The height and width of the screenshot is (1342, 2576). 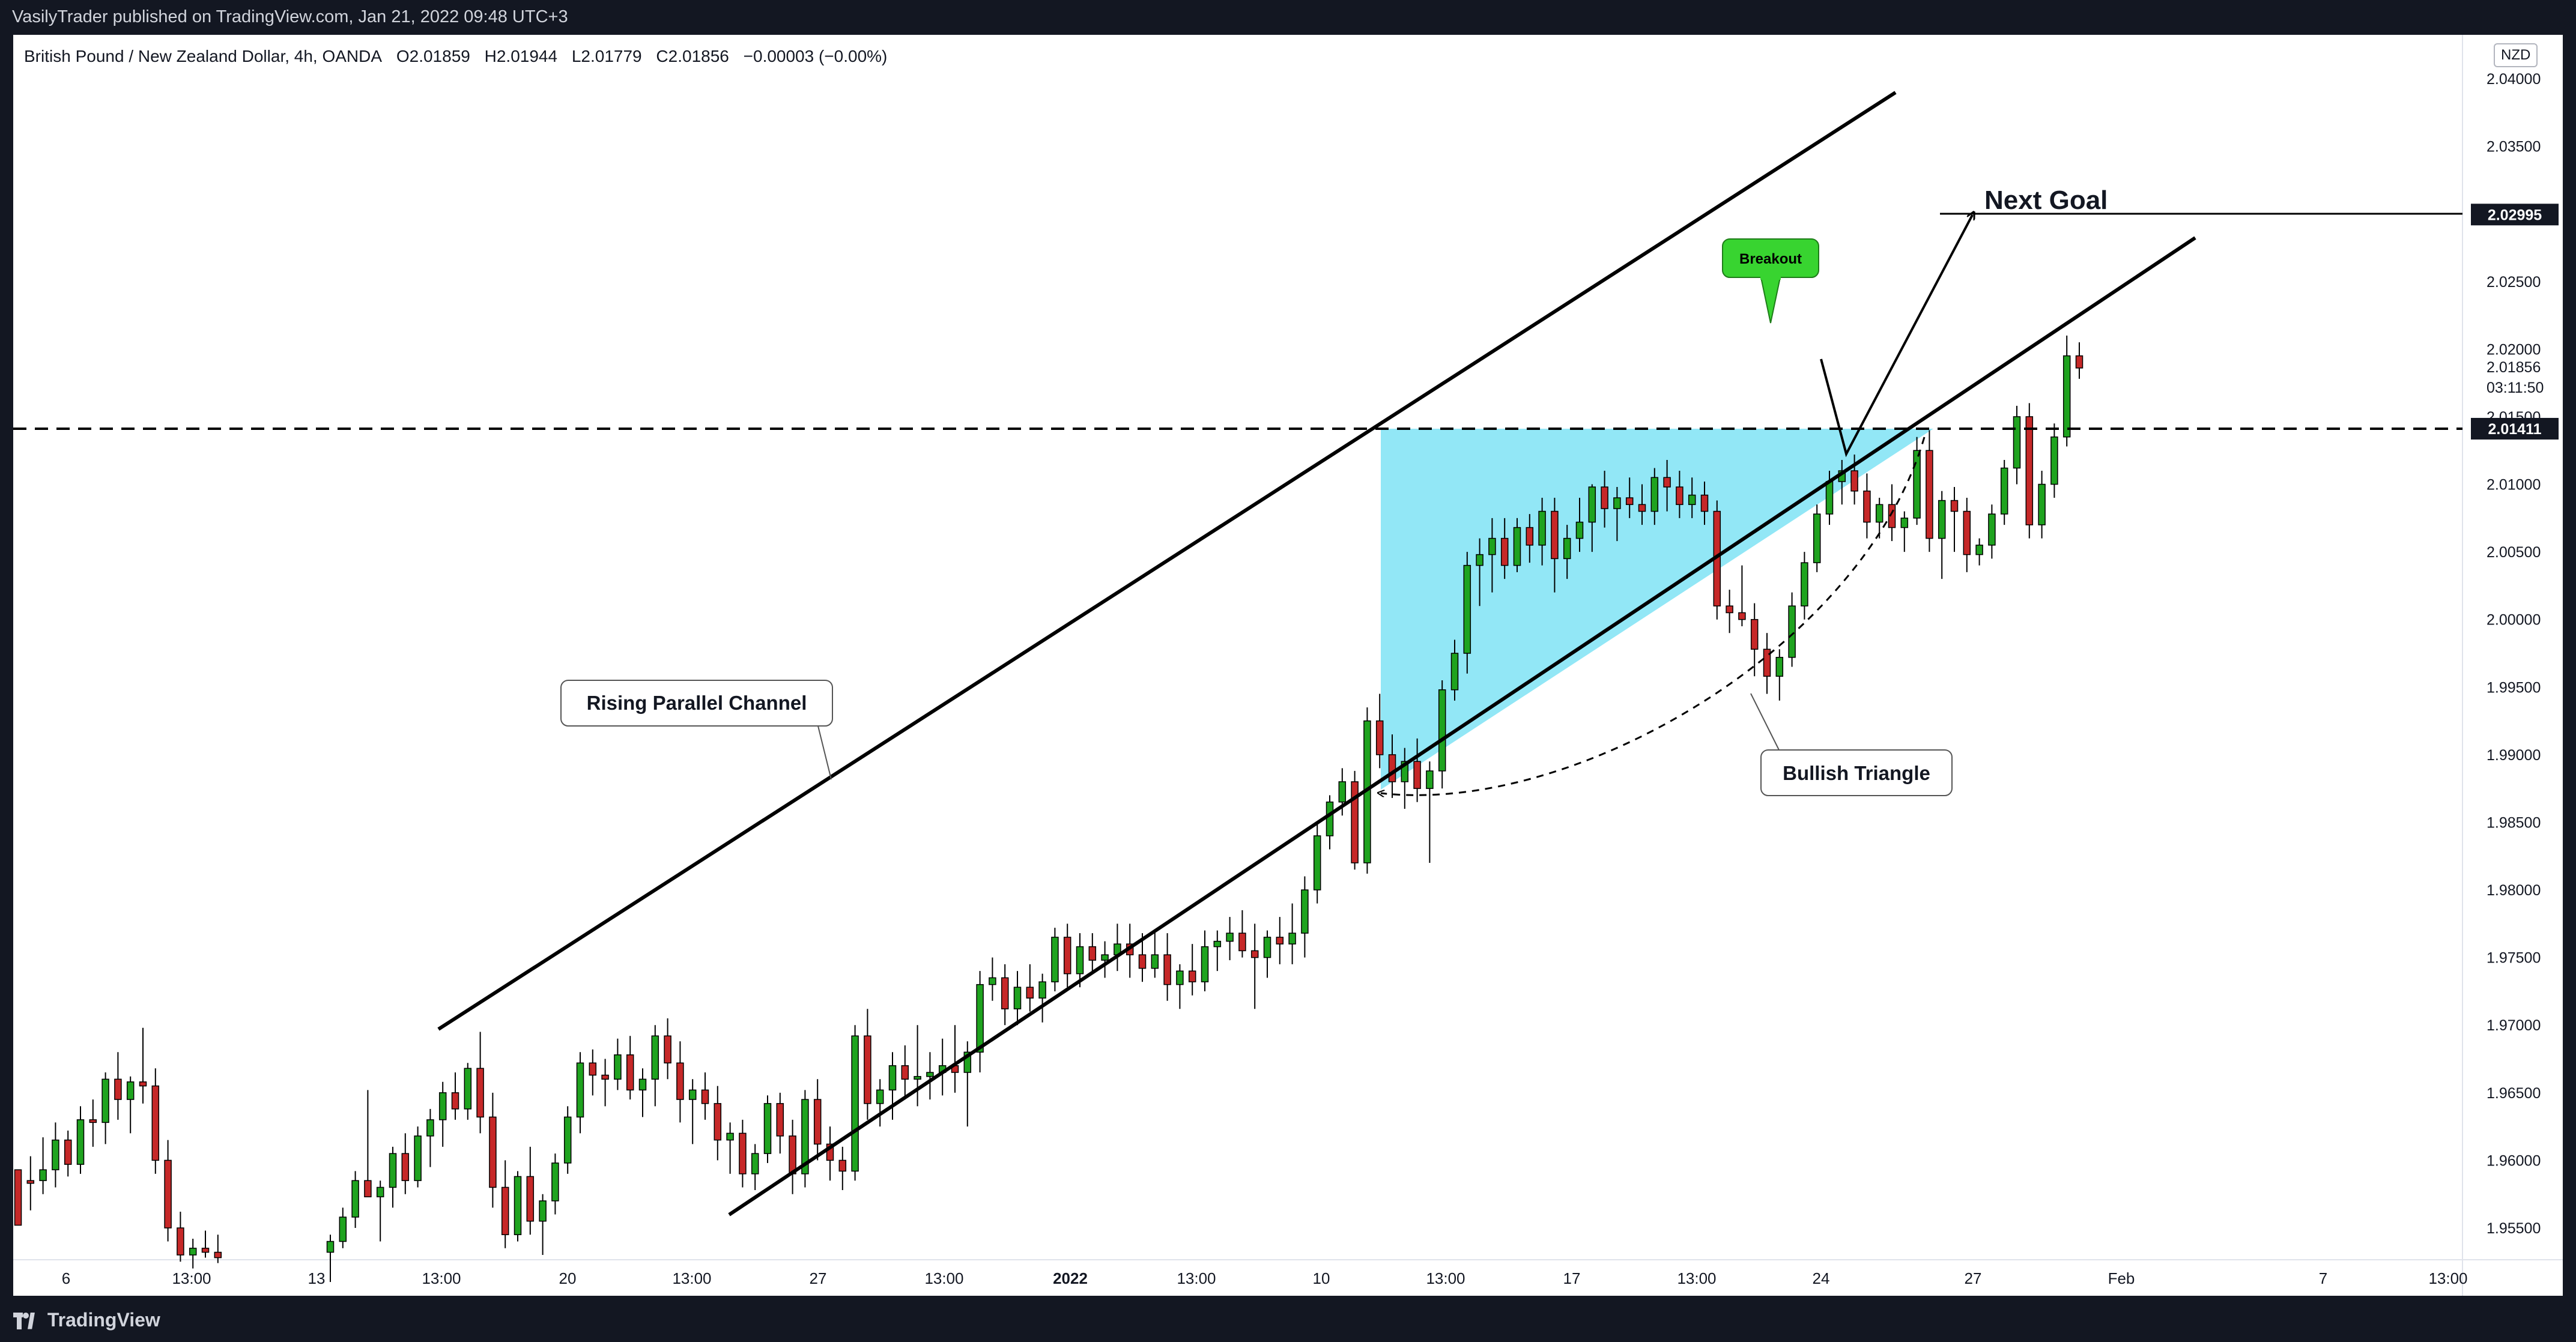 What do you see at coordinates (1821, 1278) in the screenshot?
I see `time-tick-label: 24` at bounding box center [1821, 1278].